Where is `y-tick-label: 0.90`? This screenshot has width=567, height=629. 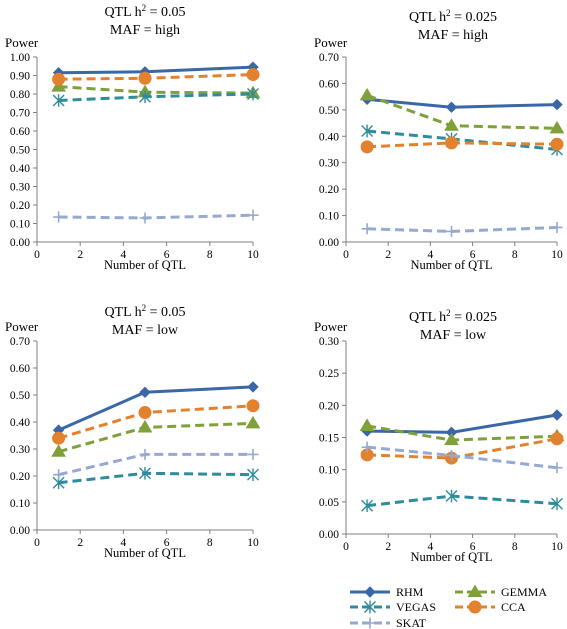 y-tick-label: 0.90 is located at coordinates (20, 77).